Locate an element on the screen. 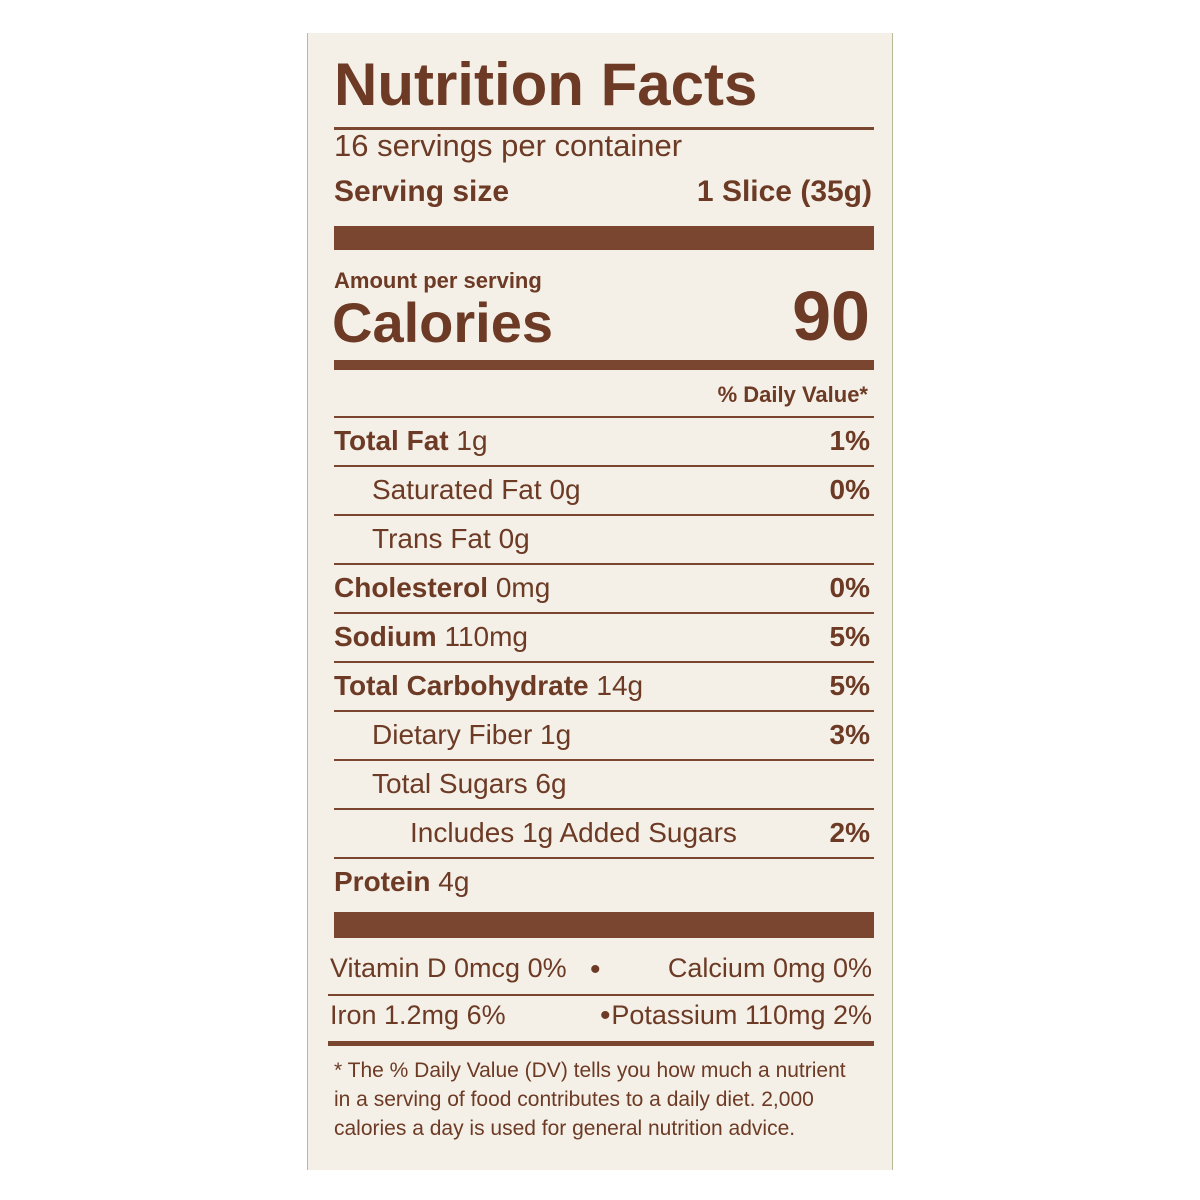 This screenshot has width=1200, height=1200. nutrient-row: Cholesterol 0mg is located at coordinates (442, 588).